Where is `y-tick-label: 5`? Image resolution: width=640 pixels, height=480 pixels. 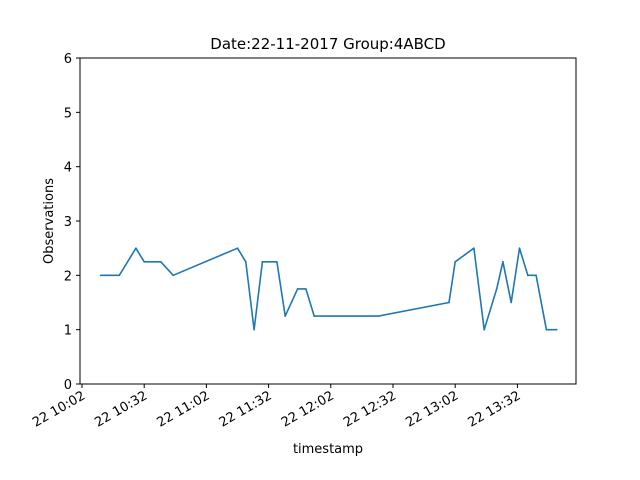 y-tick-label: 5 is located at coordinates (68, 113).